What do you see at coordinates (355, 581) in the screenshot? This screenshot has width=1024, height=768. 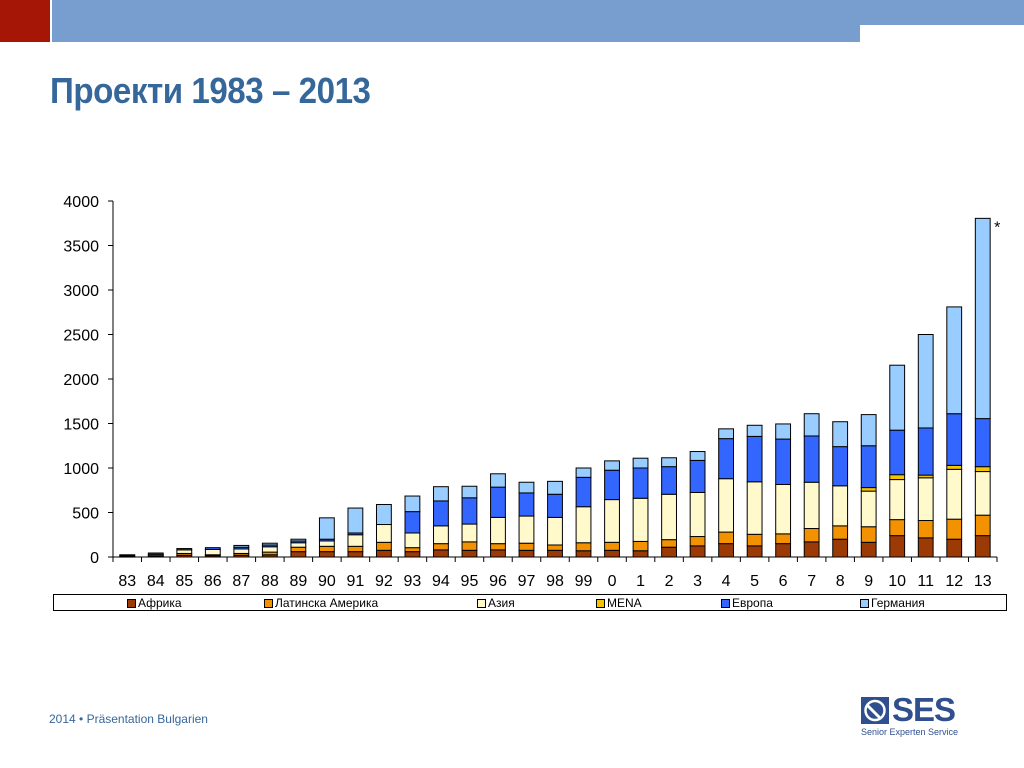 I see `x-tick-label: 91` at bounding box center [355, 581].